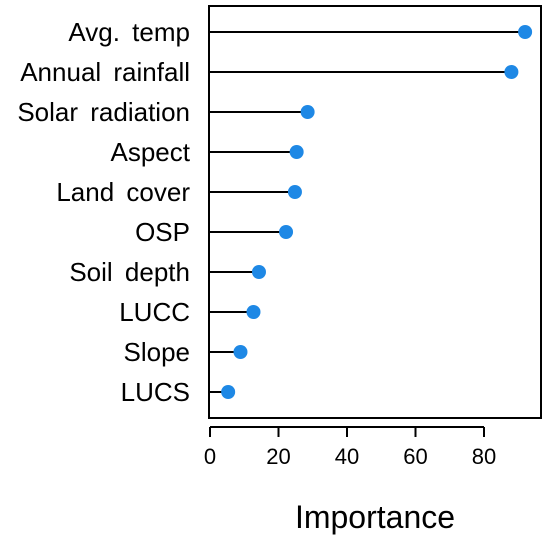  I want to click on category-label-avg-temp: Avg. temp, so click(129, 32).